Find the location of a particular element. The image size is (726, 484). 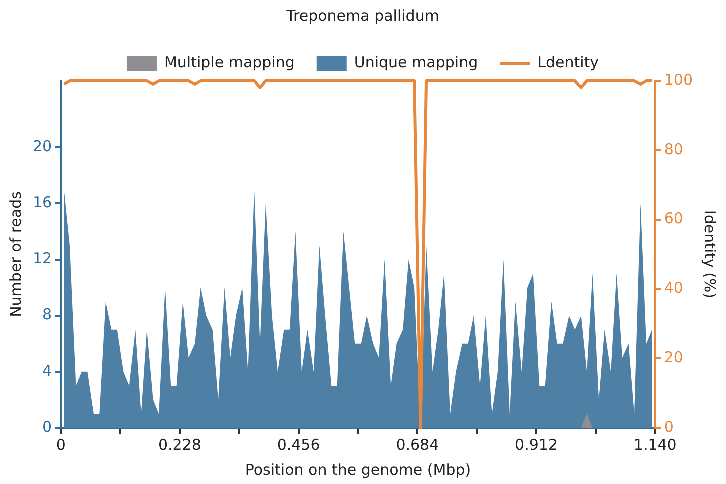

x-axis-title: Position on the genome (Mbp) is located at coordinates (358, 469).